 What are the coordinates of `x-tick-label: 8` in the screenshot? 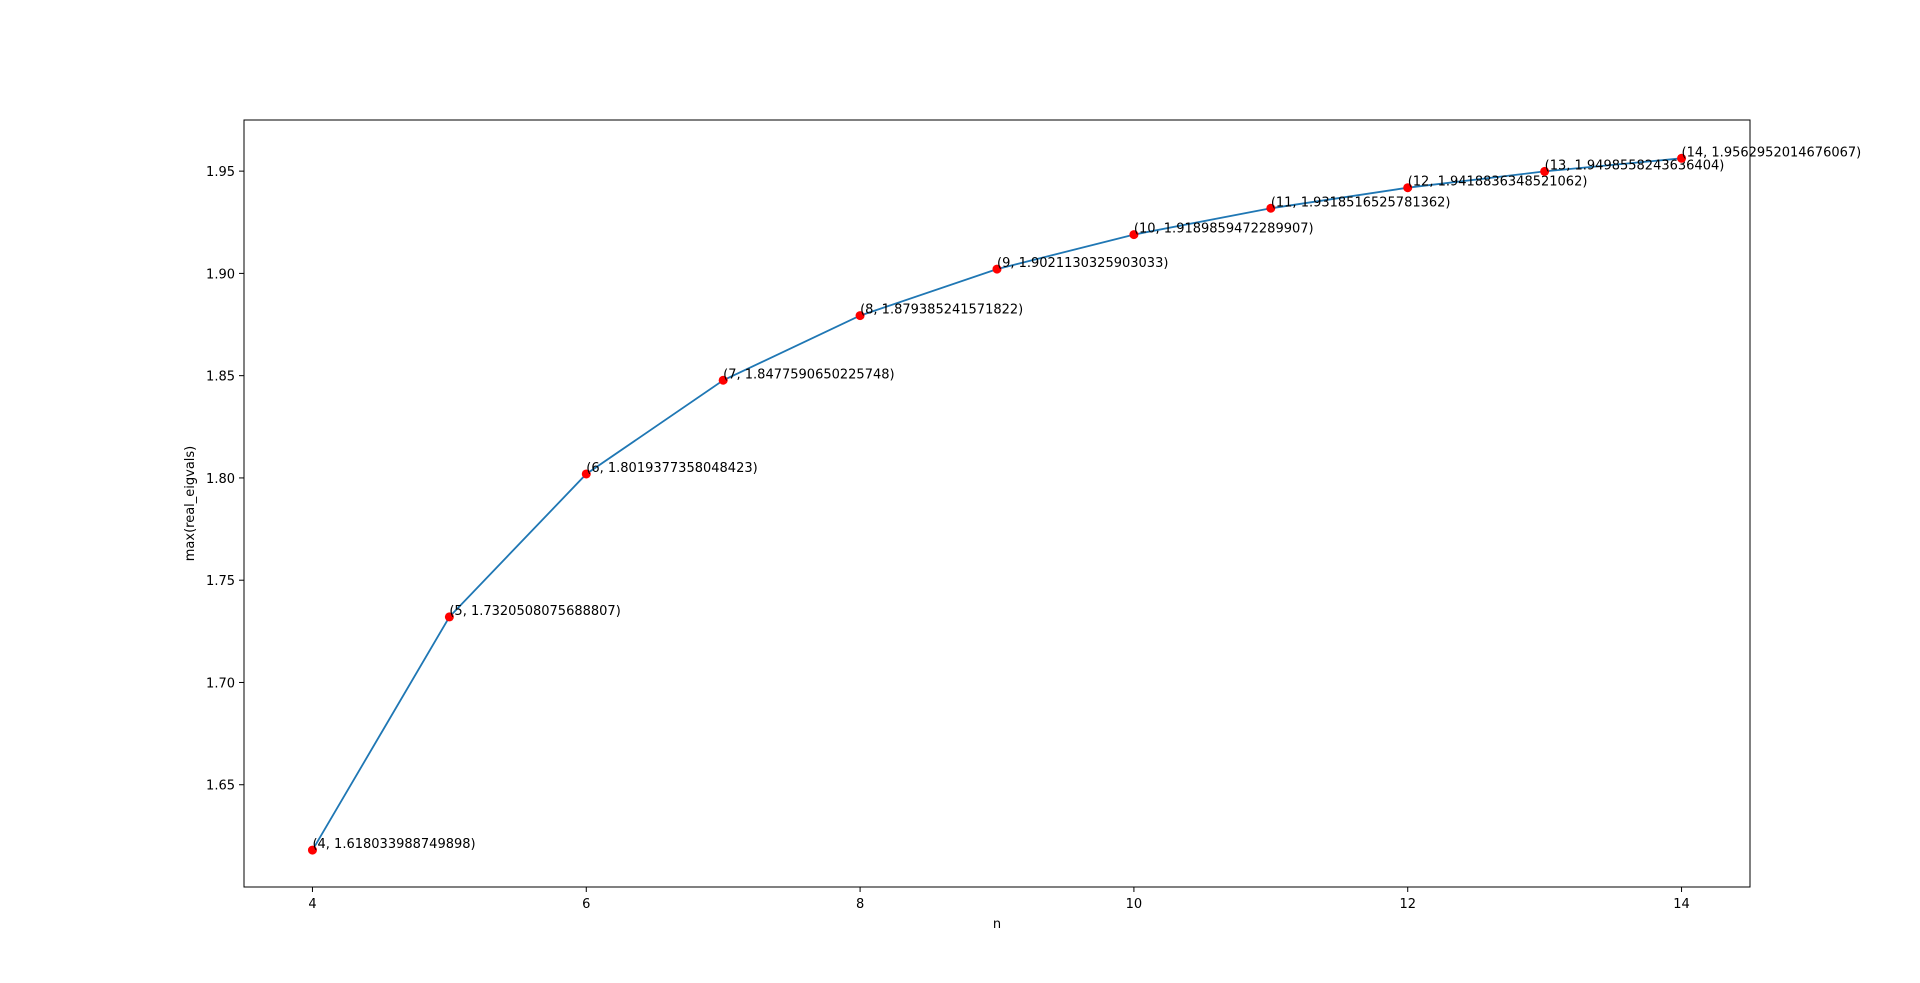 It's located at (860, 904).